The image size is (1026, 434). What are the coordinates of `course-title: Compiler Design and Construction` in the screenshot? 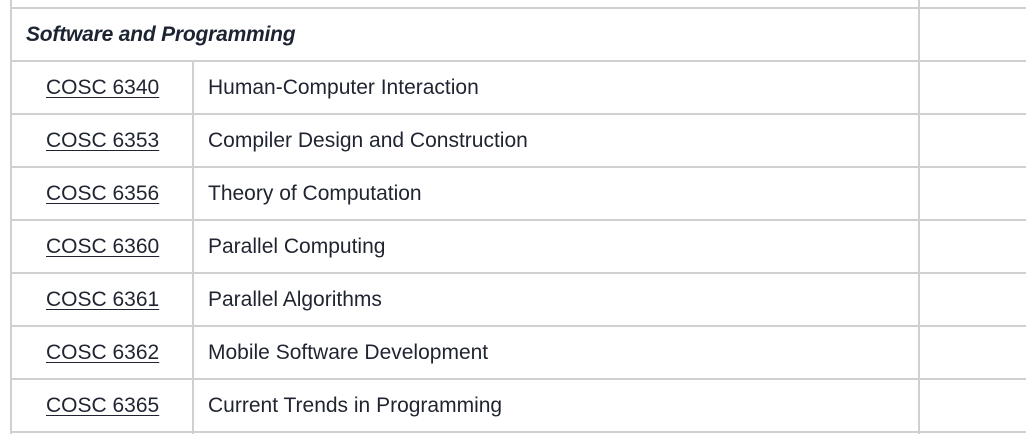 It's located at (556, 140).